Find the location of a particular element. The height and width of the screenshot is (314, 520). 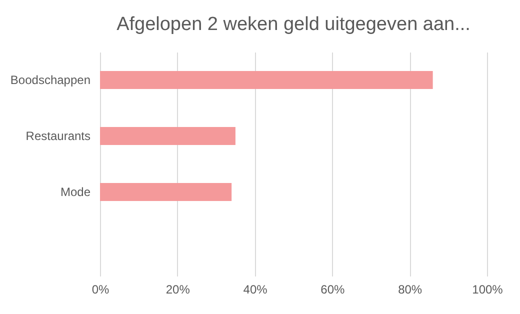

x-tick-label: 0% is located at coordinates (101, 289).